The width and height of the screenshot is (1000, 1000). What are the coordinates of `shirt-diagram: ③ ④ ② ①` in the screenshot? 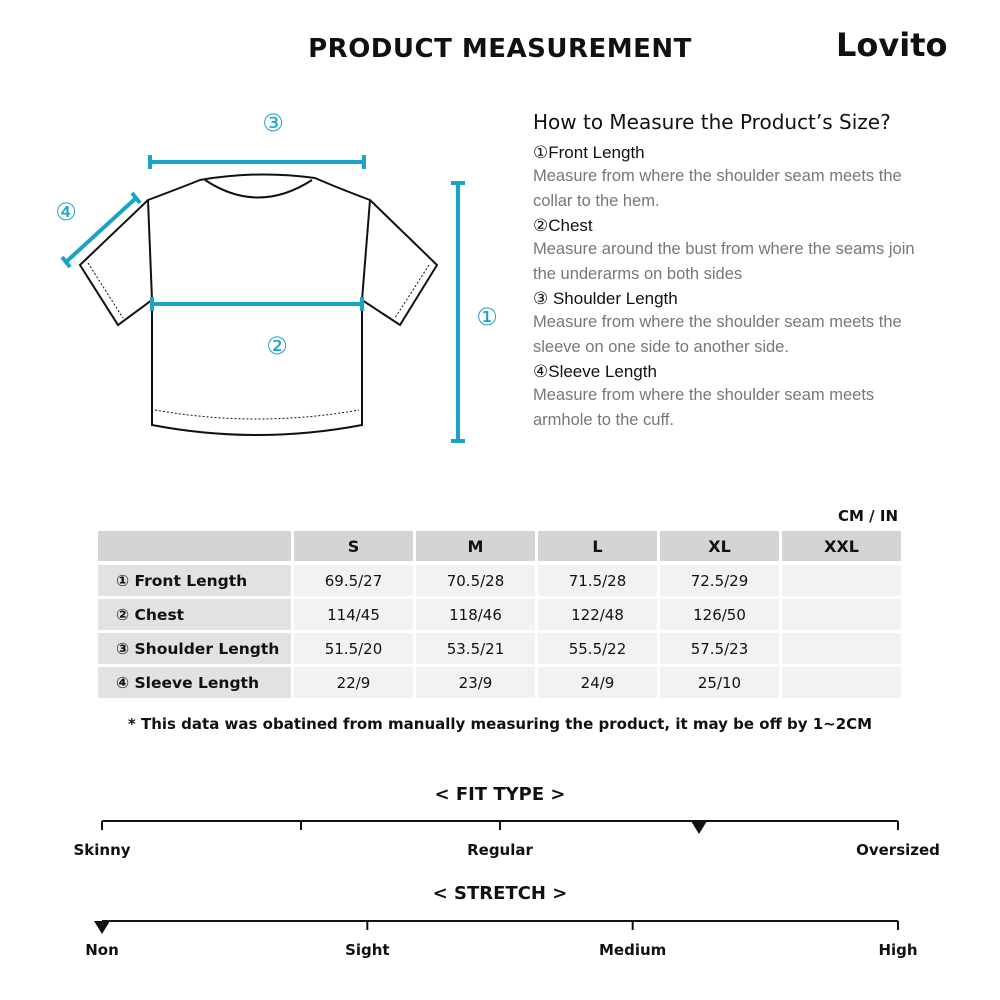 It's located at (276, 276).